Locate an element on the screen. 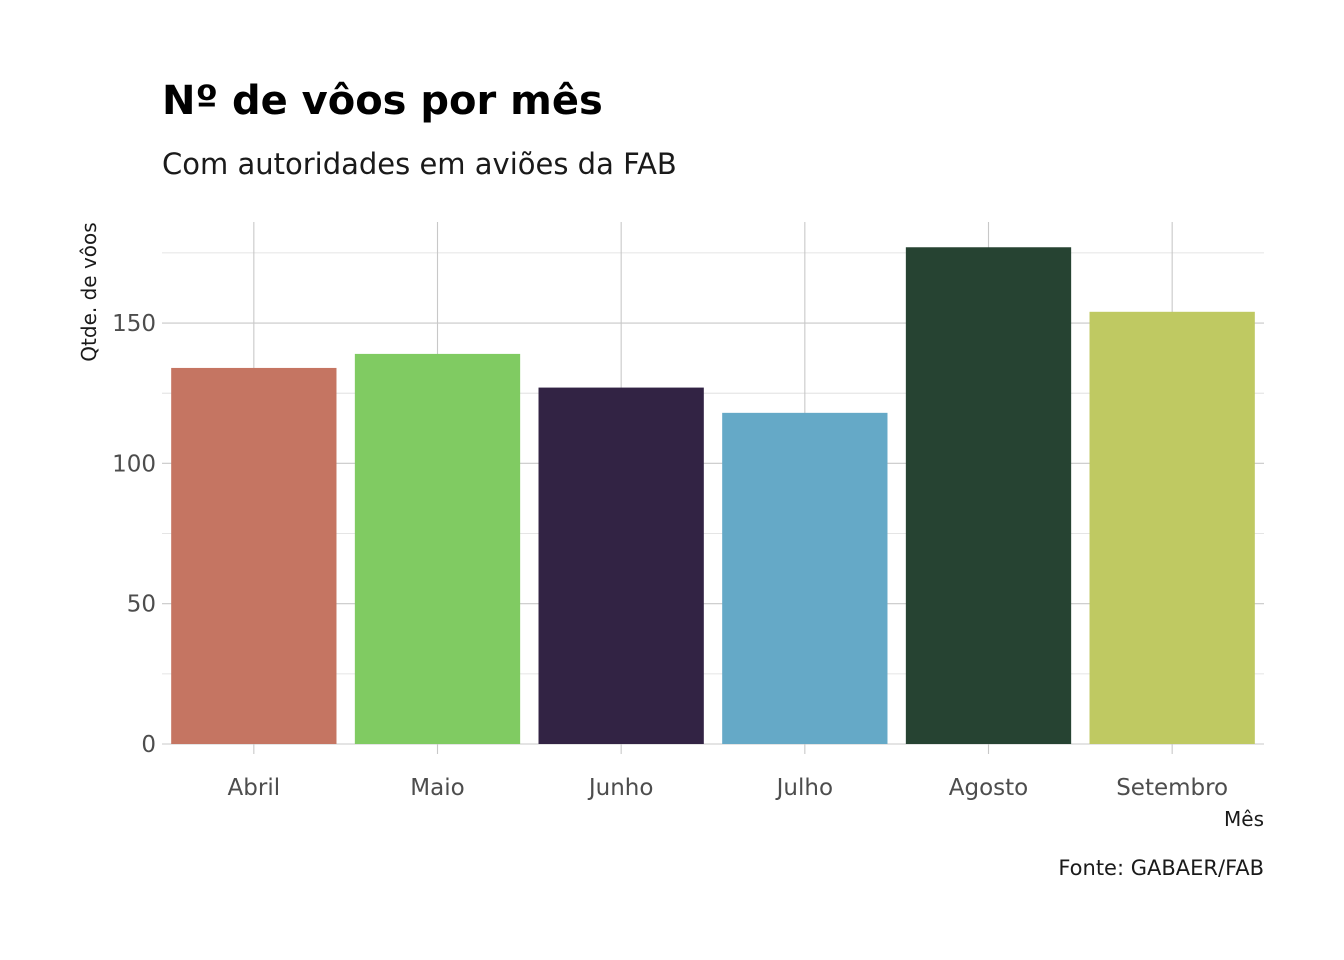 The image size is (1344, 960). y-tick-label: 100 is located at coordinates (134, 464).